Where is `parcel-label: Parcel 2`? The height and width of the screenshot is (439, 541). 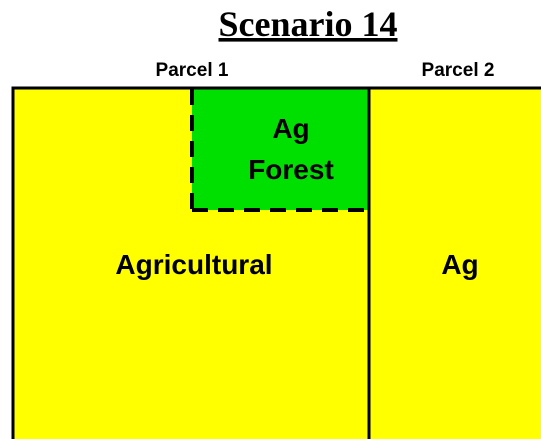
parcel-label: Parcel 2 is located at coordinates (458, 70).